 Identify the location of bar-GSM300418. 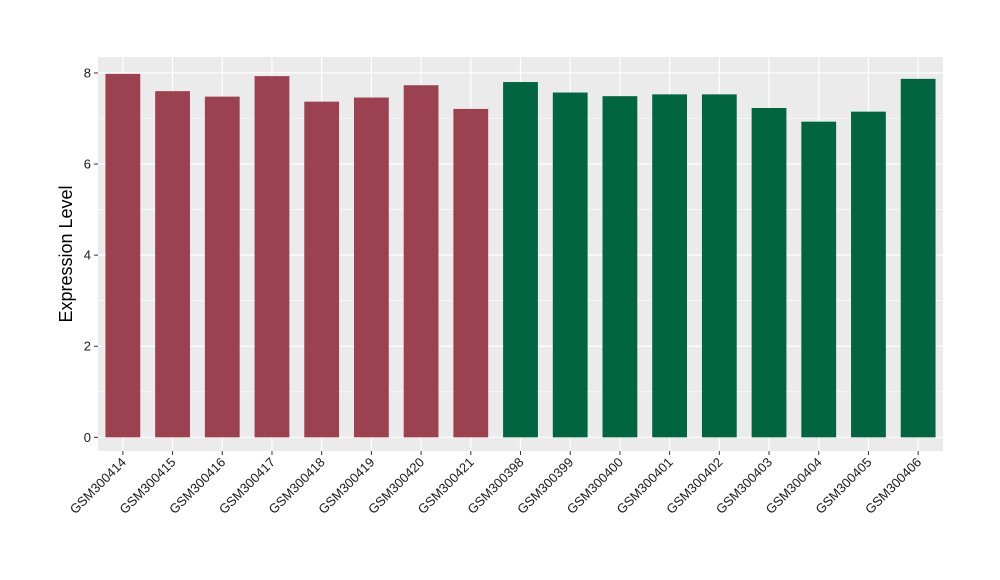
(322, 269).